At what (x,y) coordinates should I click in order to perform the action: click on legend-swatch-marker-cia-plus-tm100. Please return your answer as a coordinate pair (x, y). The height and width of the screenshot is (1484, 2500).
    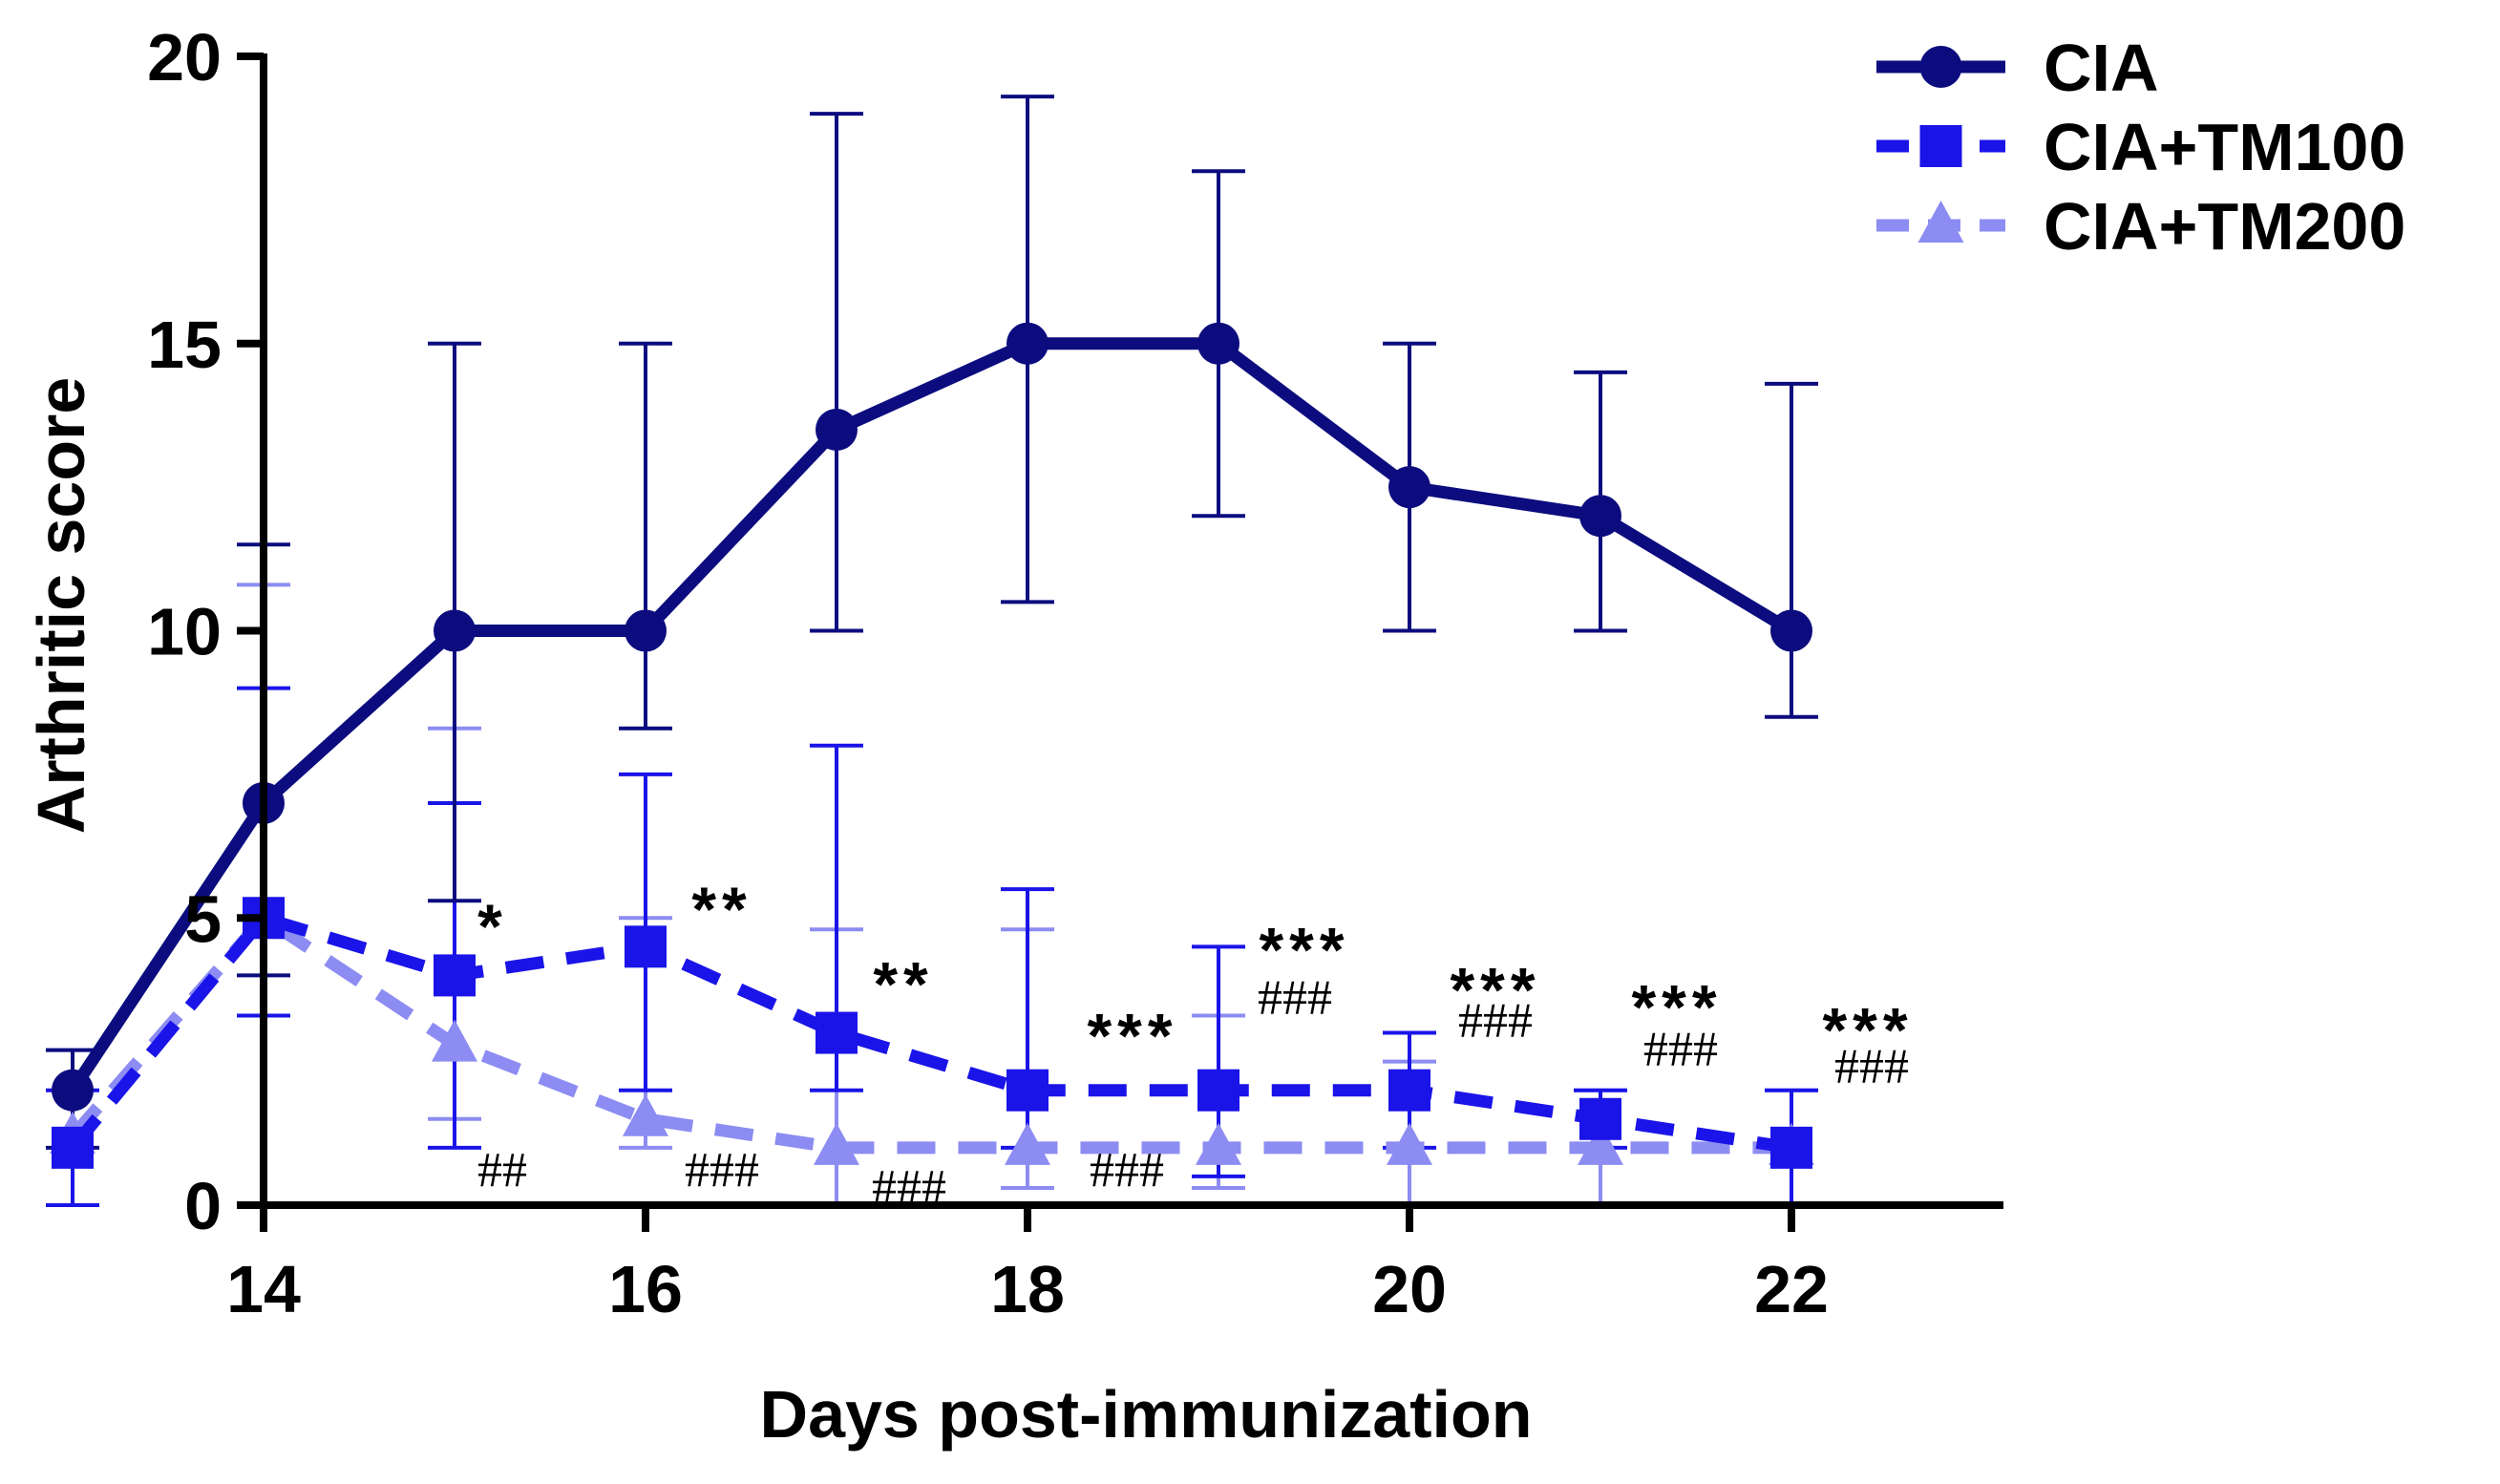
    Looking at the image, I should click on (1940, 146).